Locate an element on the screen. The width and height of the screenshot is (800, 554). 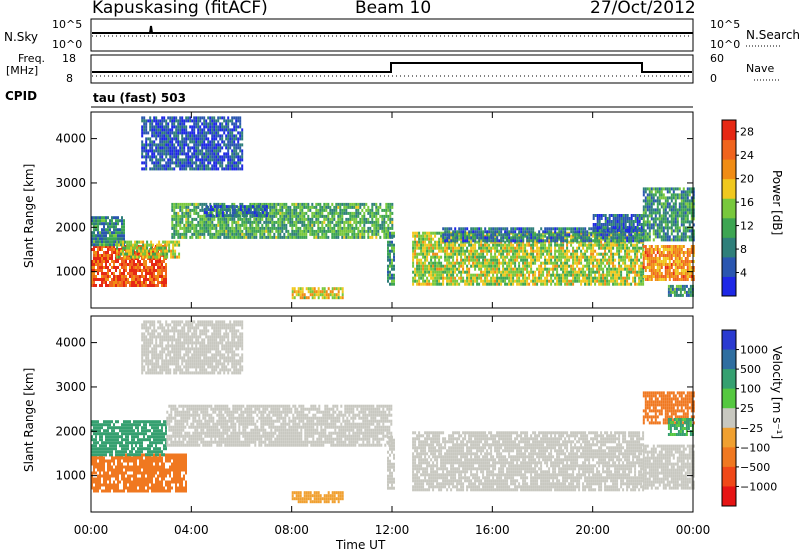
nsearch-tick-low: 10^0 is located at coordinates (725, 44).